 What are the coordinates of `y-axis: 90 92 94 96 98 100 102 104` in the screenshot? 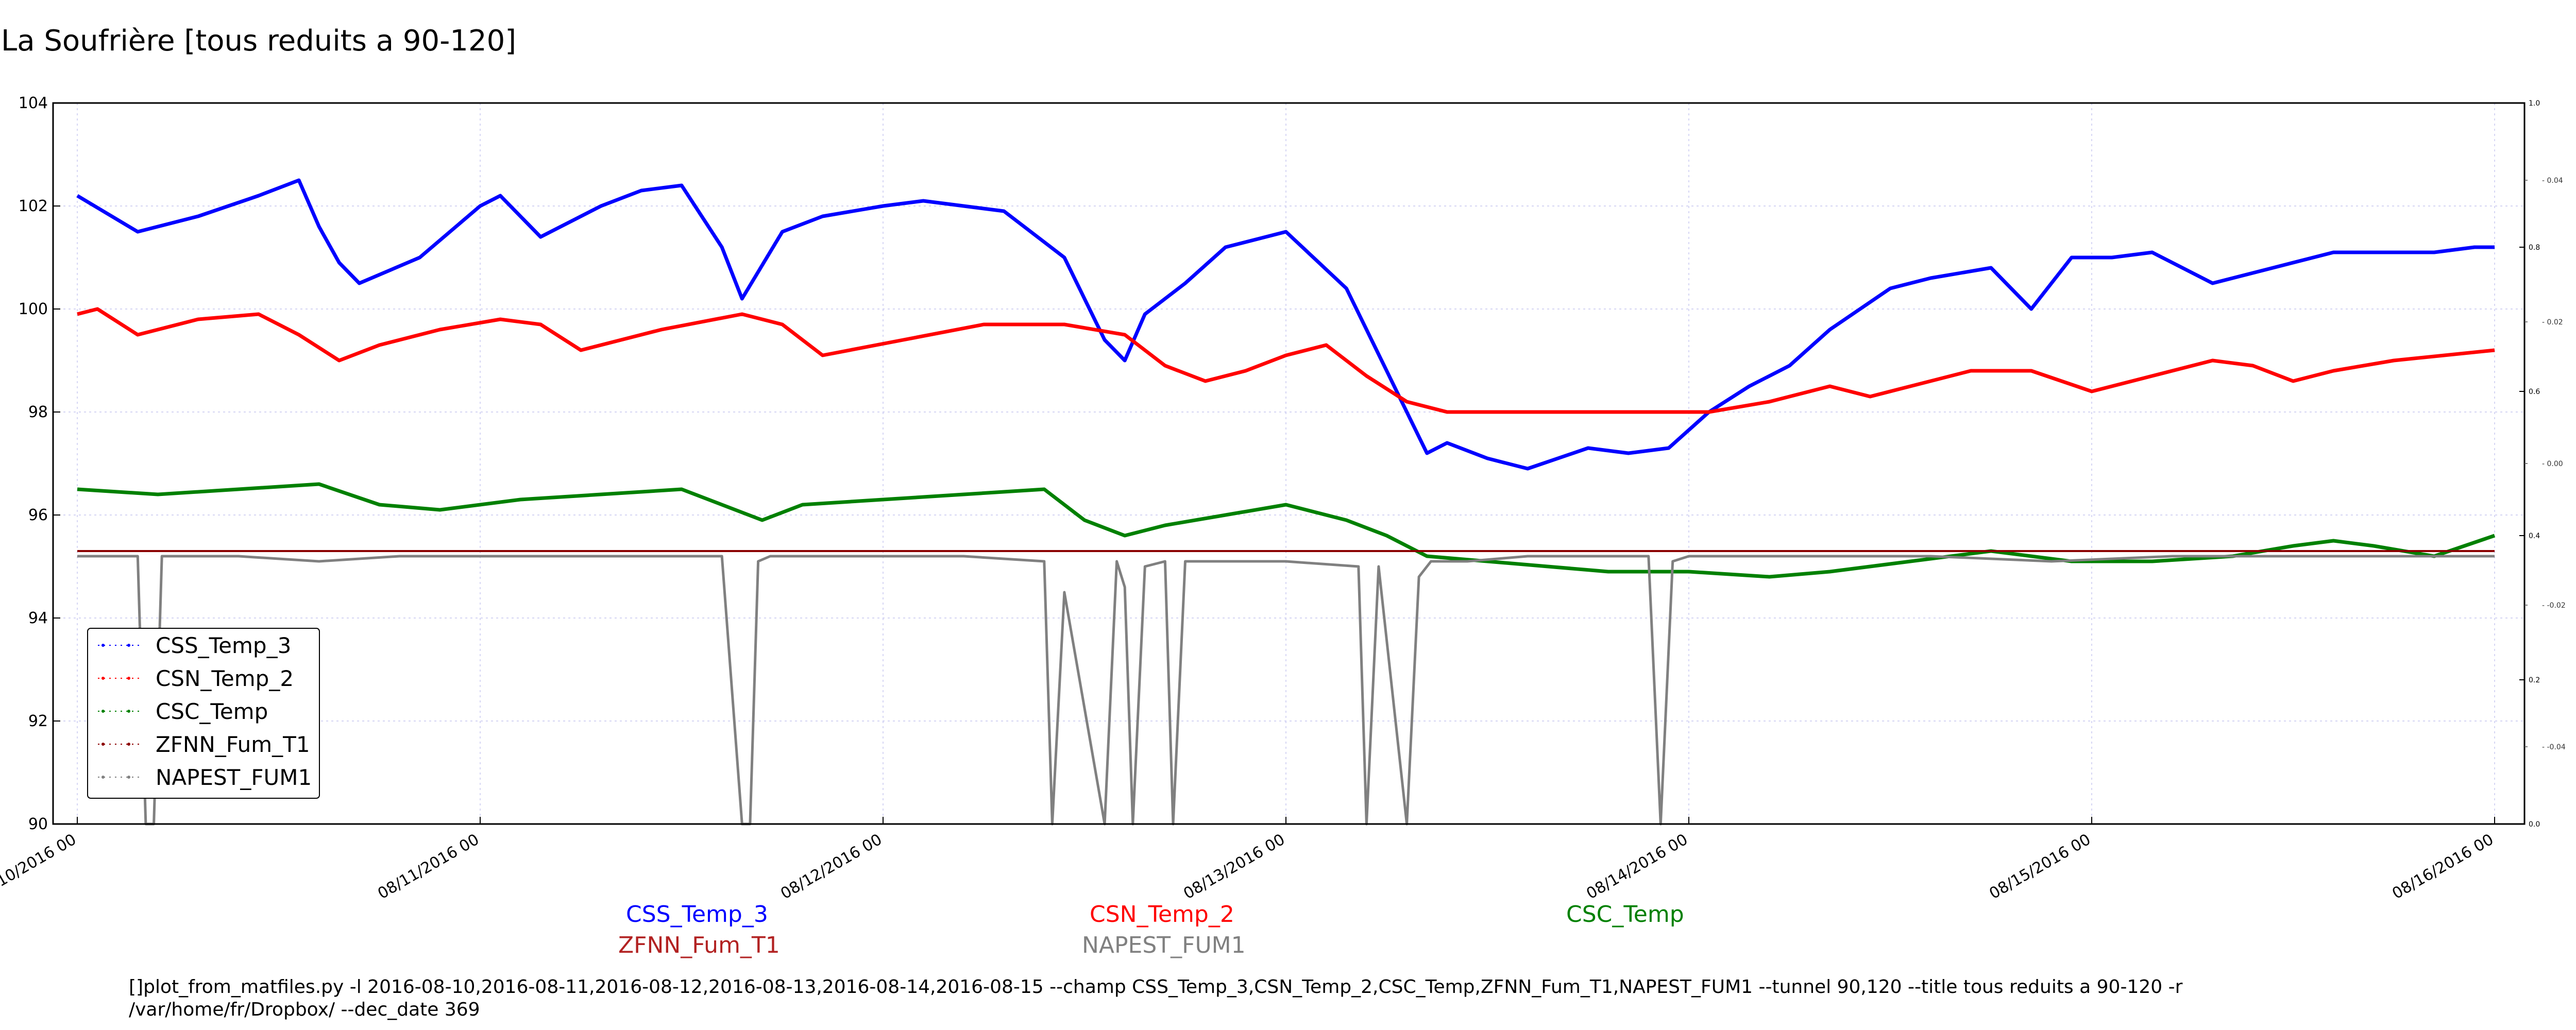 It's located at (39, 463).